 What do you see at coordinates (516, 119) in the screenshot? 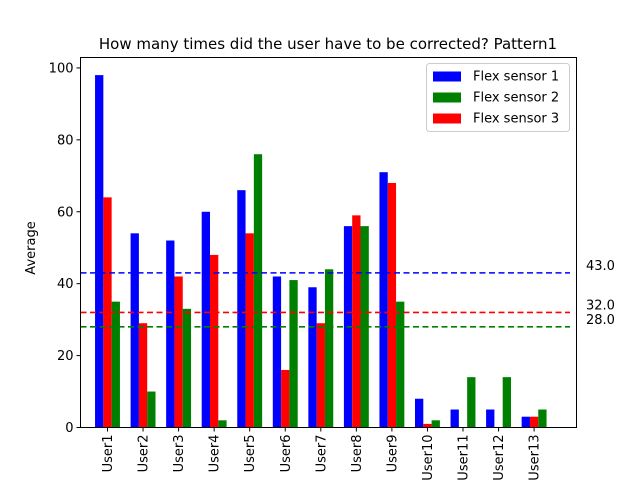
I see `legend-label-flex-sensor-3: Flex sensor 3` at bounding box center [516, 119].